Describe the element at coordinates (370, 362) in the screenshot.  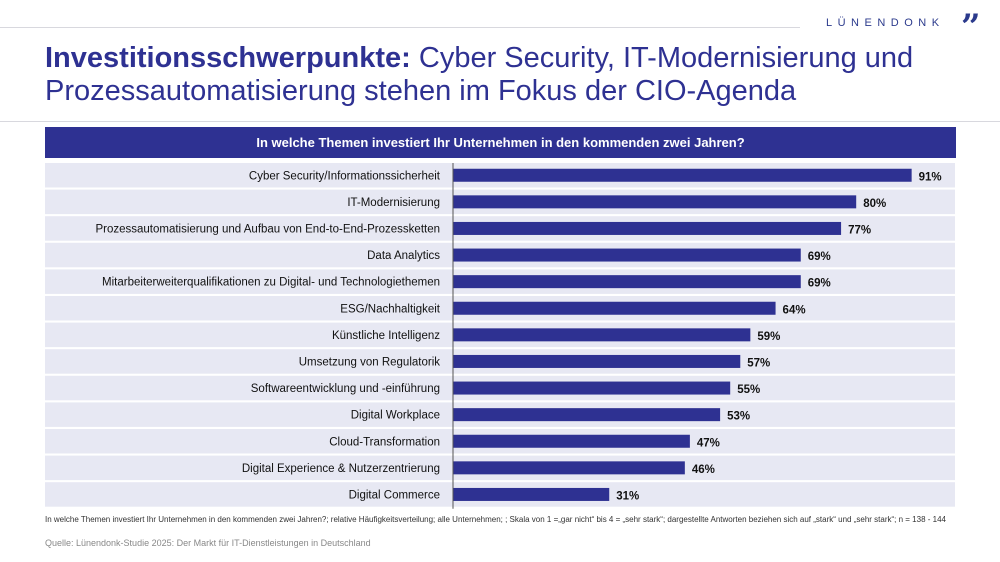
I see `category-label: Umsetzung von Regulatorik` at that location.